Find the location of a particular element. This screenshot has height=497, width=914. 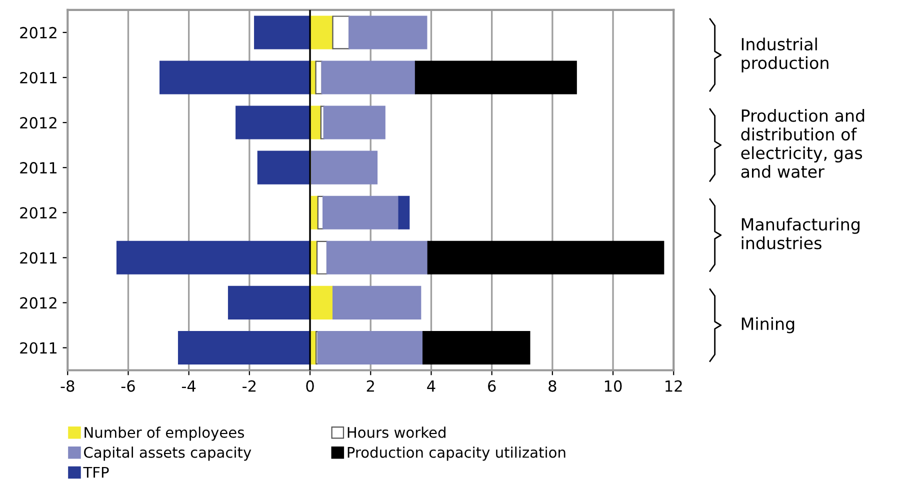

x-tick-label: -4 is located at coordinates (189, 386).